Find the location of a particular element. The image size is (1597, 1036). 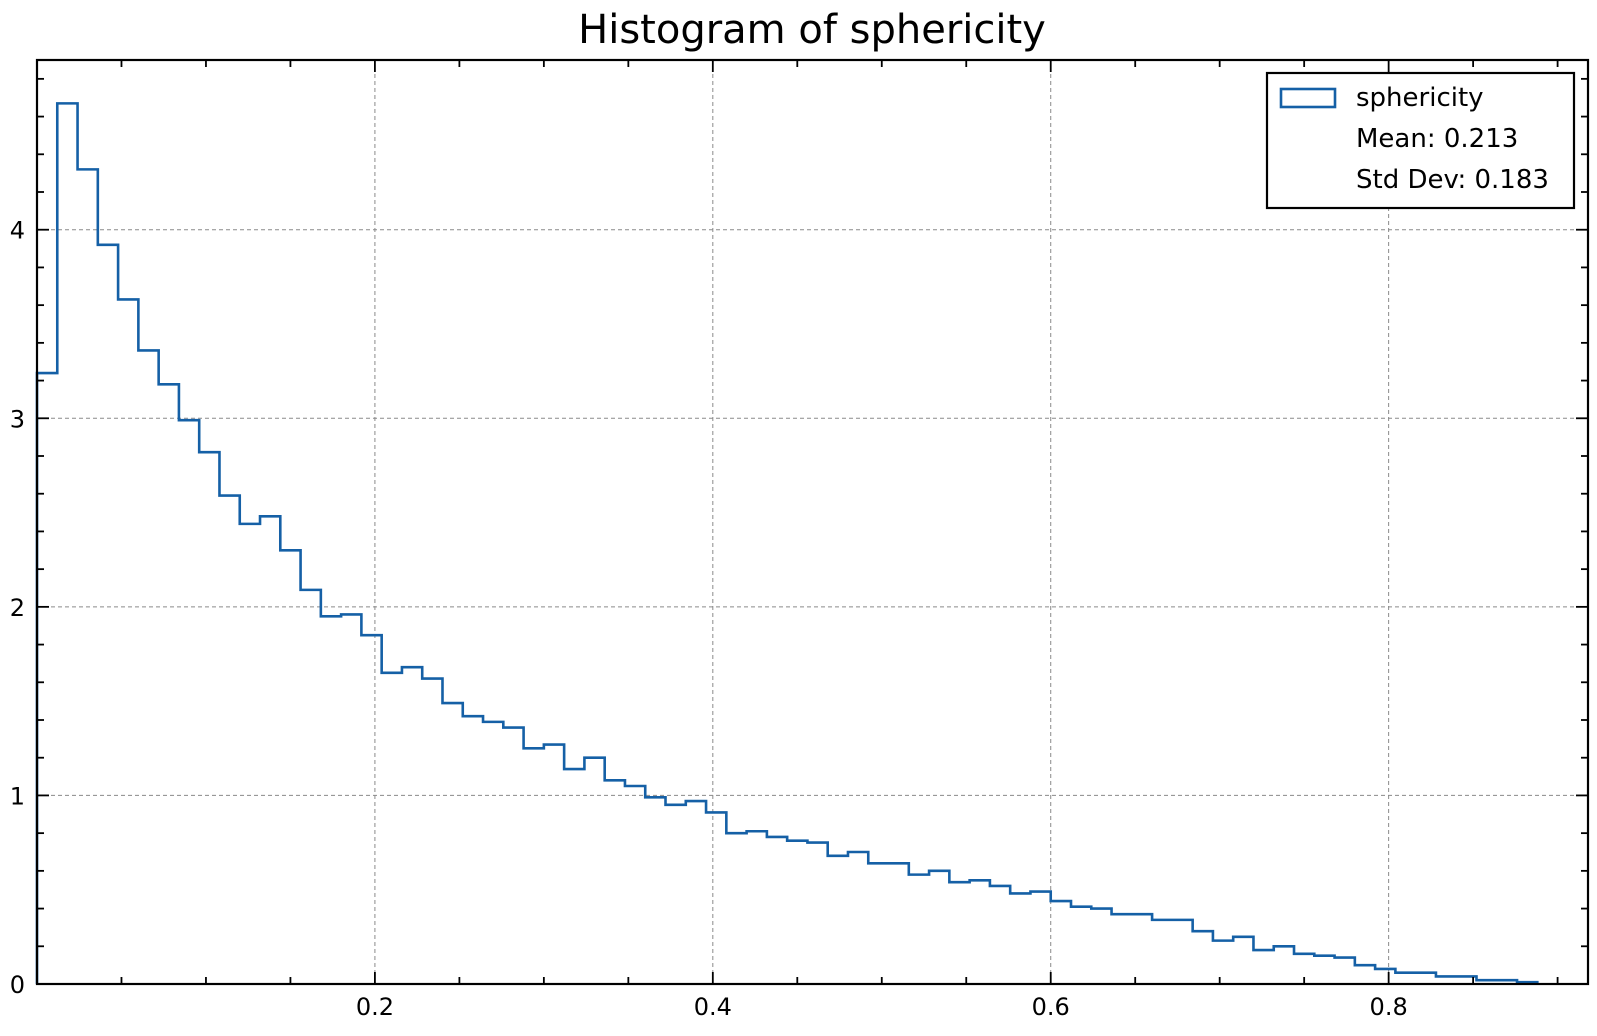

legend-swatch is located at coordinates (1308, 98).